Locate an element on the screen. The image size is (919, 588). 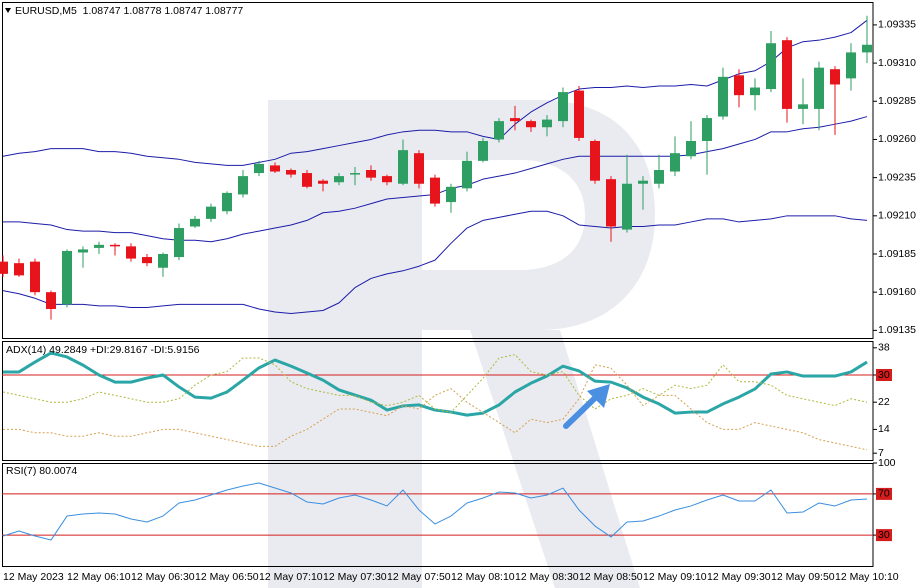
y-tick-label: 1.09185 is located at coordinates (897, 254).